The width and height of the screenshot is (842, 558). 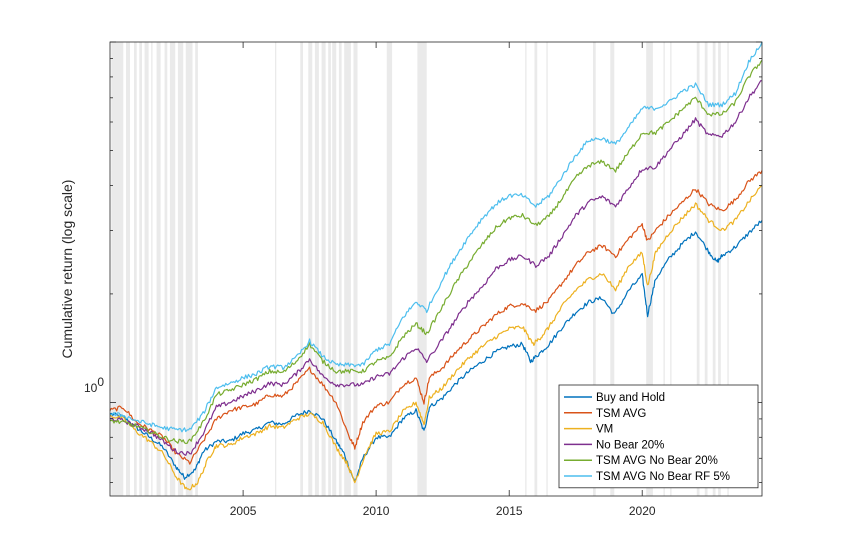 I want to click on legend-label-0: Buy and Hold, so click(x=630, y=398).